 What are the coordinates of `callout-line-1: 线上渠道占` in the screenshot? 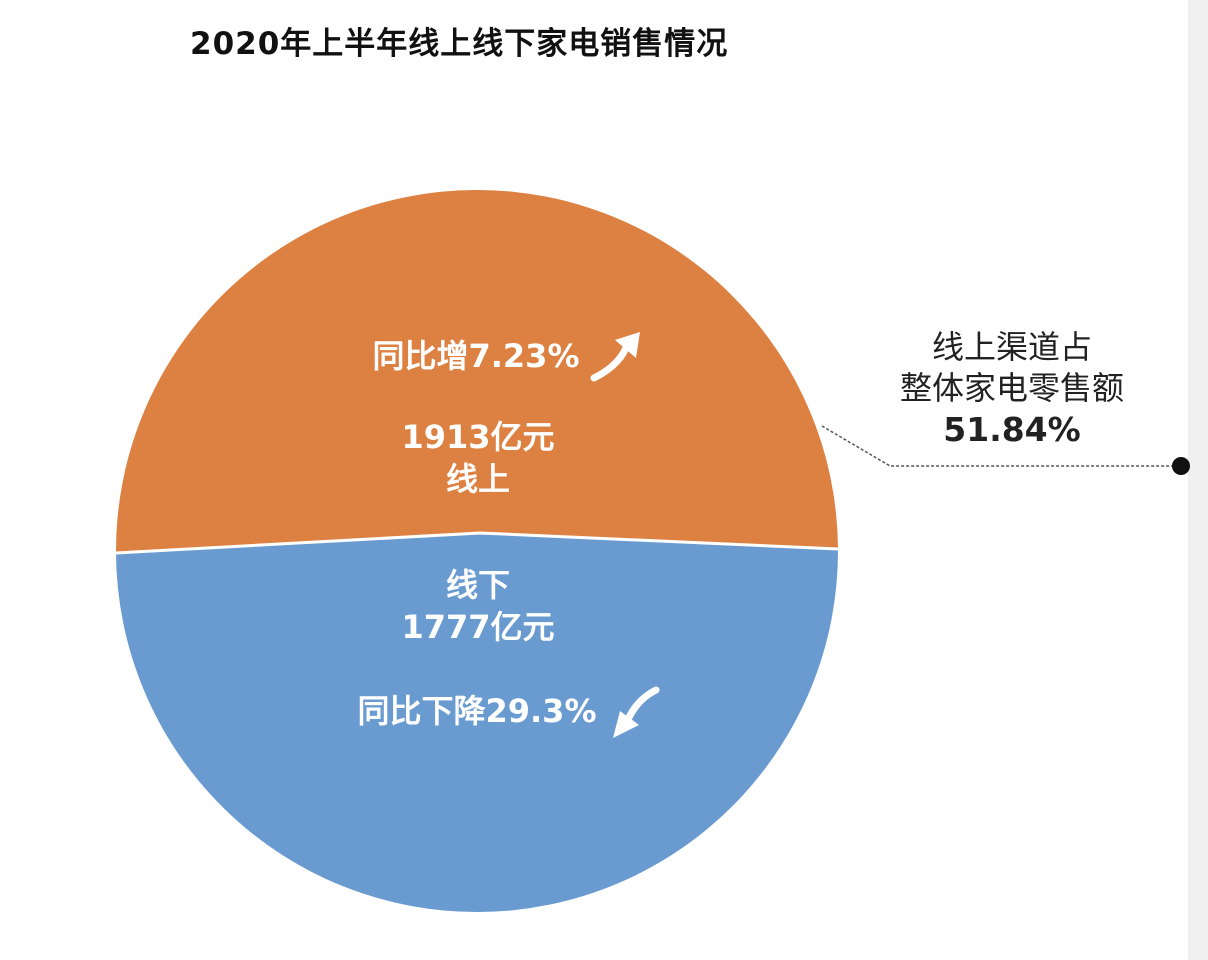 It's located at (1012, 347).